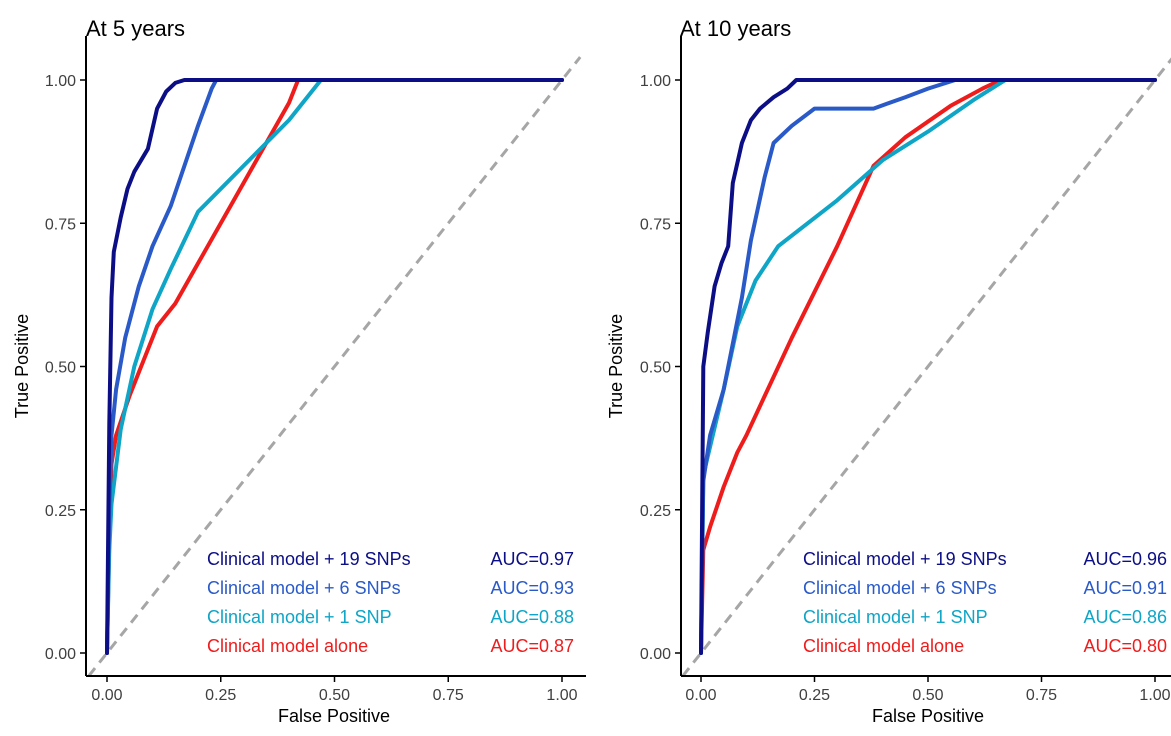 Image resolution: width=1171 pixels, height=736 pixels. I want to click on panel-title: At 10 years, so click(735, 28).